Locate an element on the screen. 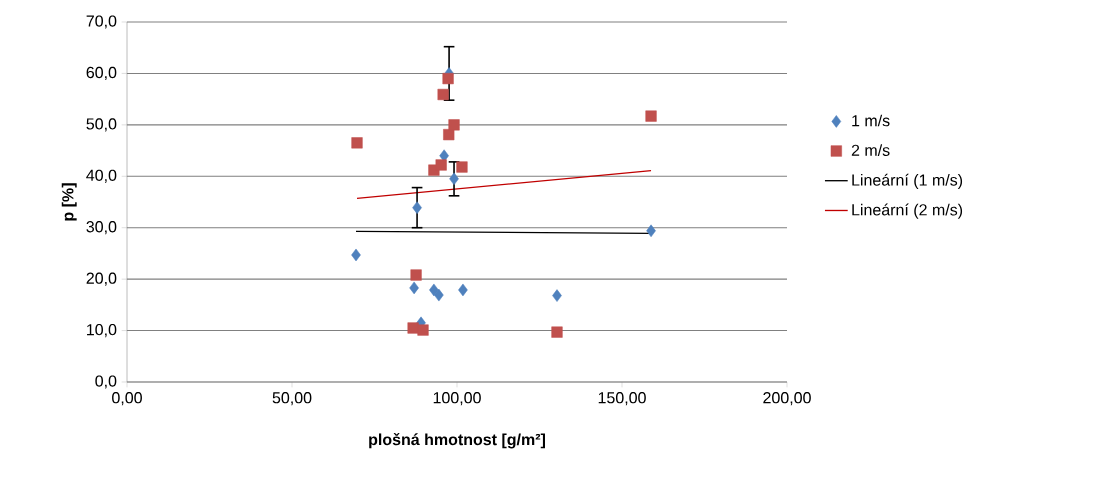 The height and width of the screenshot is (489, 1094). legend-label: Lineární (1 m/s) is located at coordinates (907, 181).